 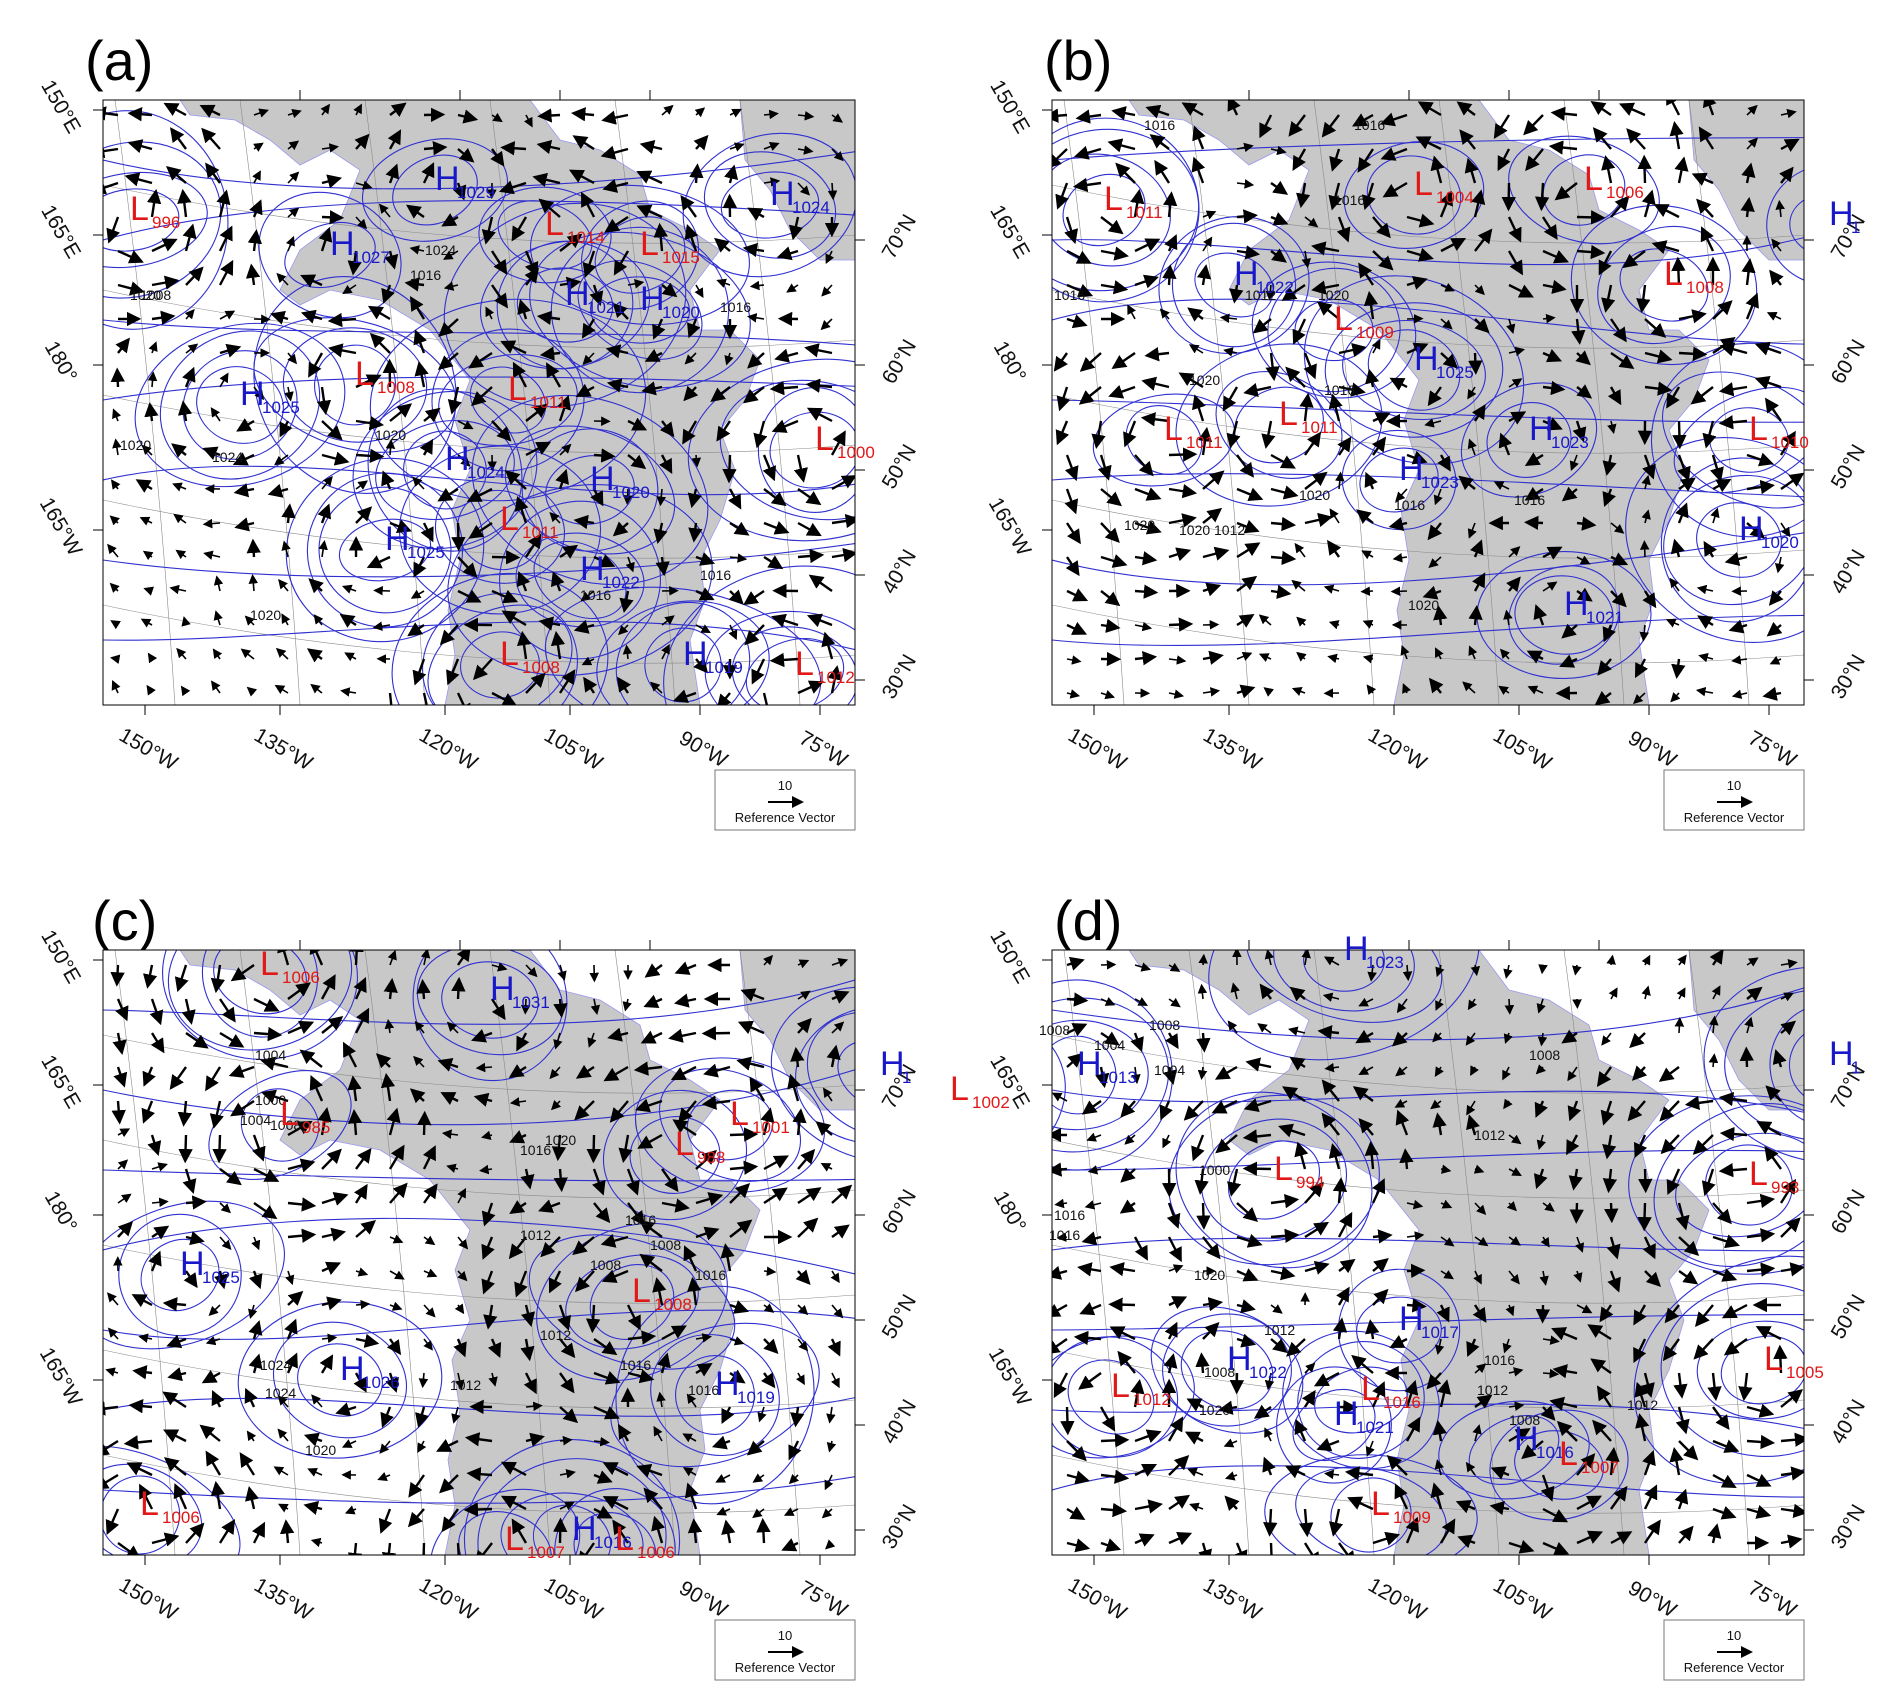 I want to click on pressure-value: 1001, so click(x=771, y=1127).